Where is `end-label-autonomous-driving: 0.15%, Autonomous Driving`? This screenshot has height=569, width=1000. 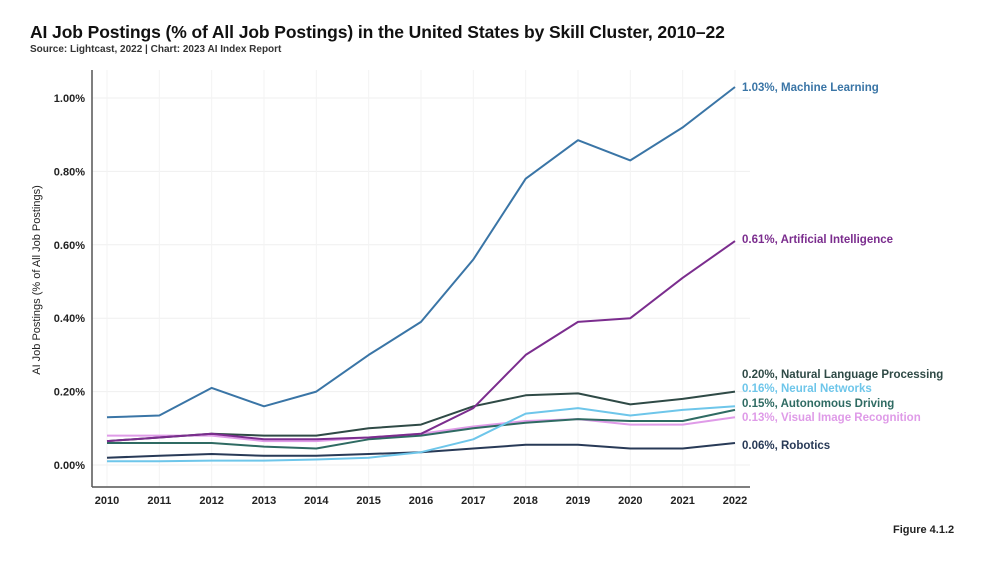
end-label-autonomous-driving: 0.15%, Autonomous Driving is located at coordinates (818, 404).